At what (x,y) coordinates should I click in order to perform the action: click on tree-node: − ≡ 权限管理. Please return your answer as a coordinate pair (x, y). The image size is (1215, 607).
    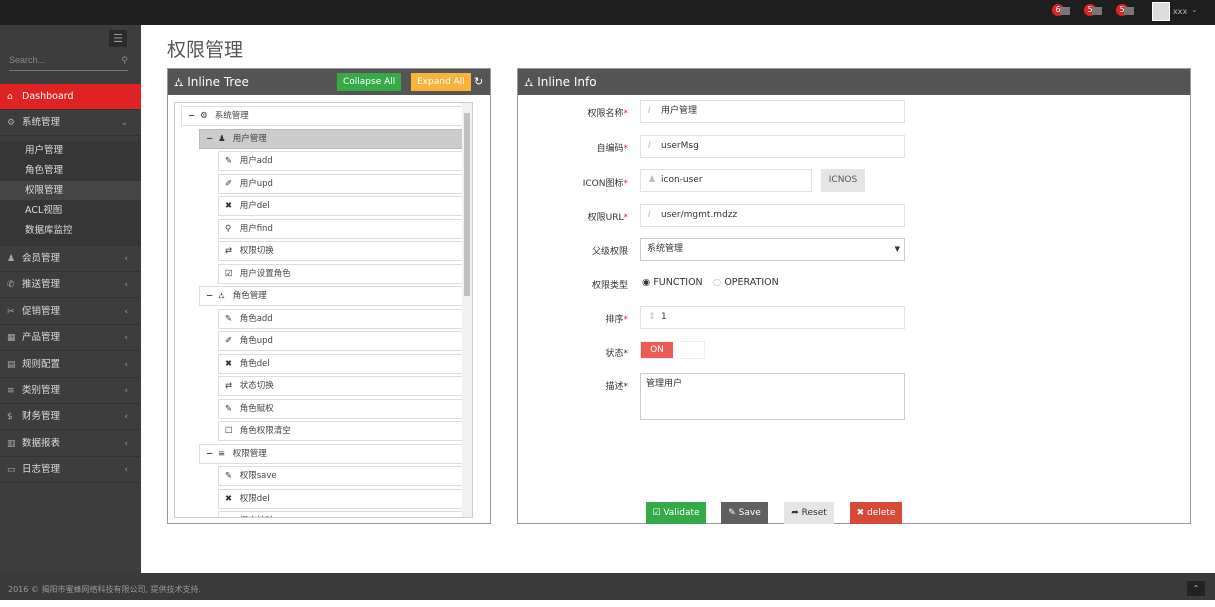
    Looking at the image, I should click on (333, 453).